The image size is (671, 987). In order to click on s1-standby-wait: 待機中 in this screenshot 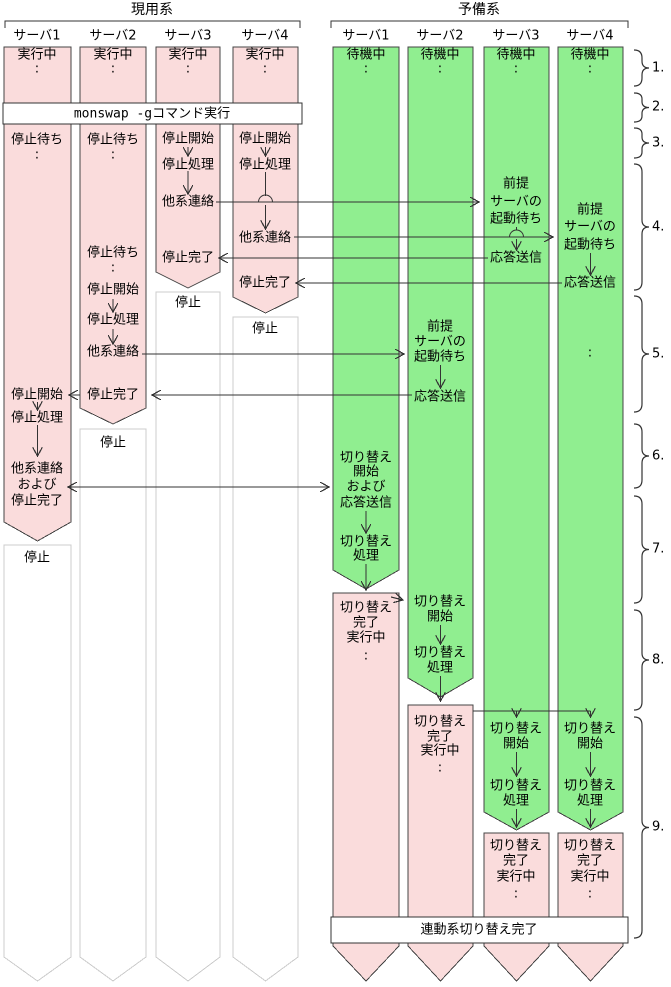, I will do `click(366, 55)`.